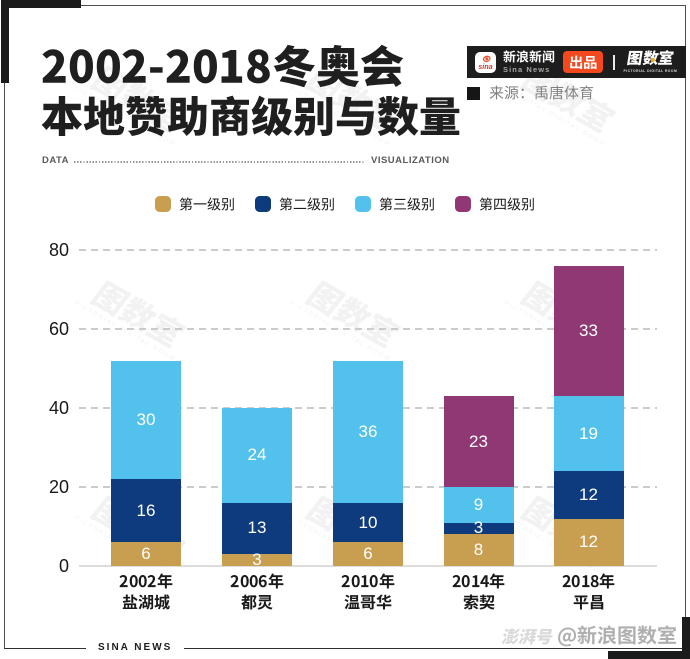 The width and height of the screenshot is (690, 659). I want to click on y-axis-tick-label: 40, so click(58, 408).